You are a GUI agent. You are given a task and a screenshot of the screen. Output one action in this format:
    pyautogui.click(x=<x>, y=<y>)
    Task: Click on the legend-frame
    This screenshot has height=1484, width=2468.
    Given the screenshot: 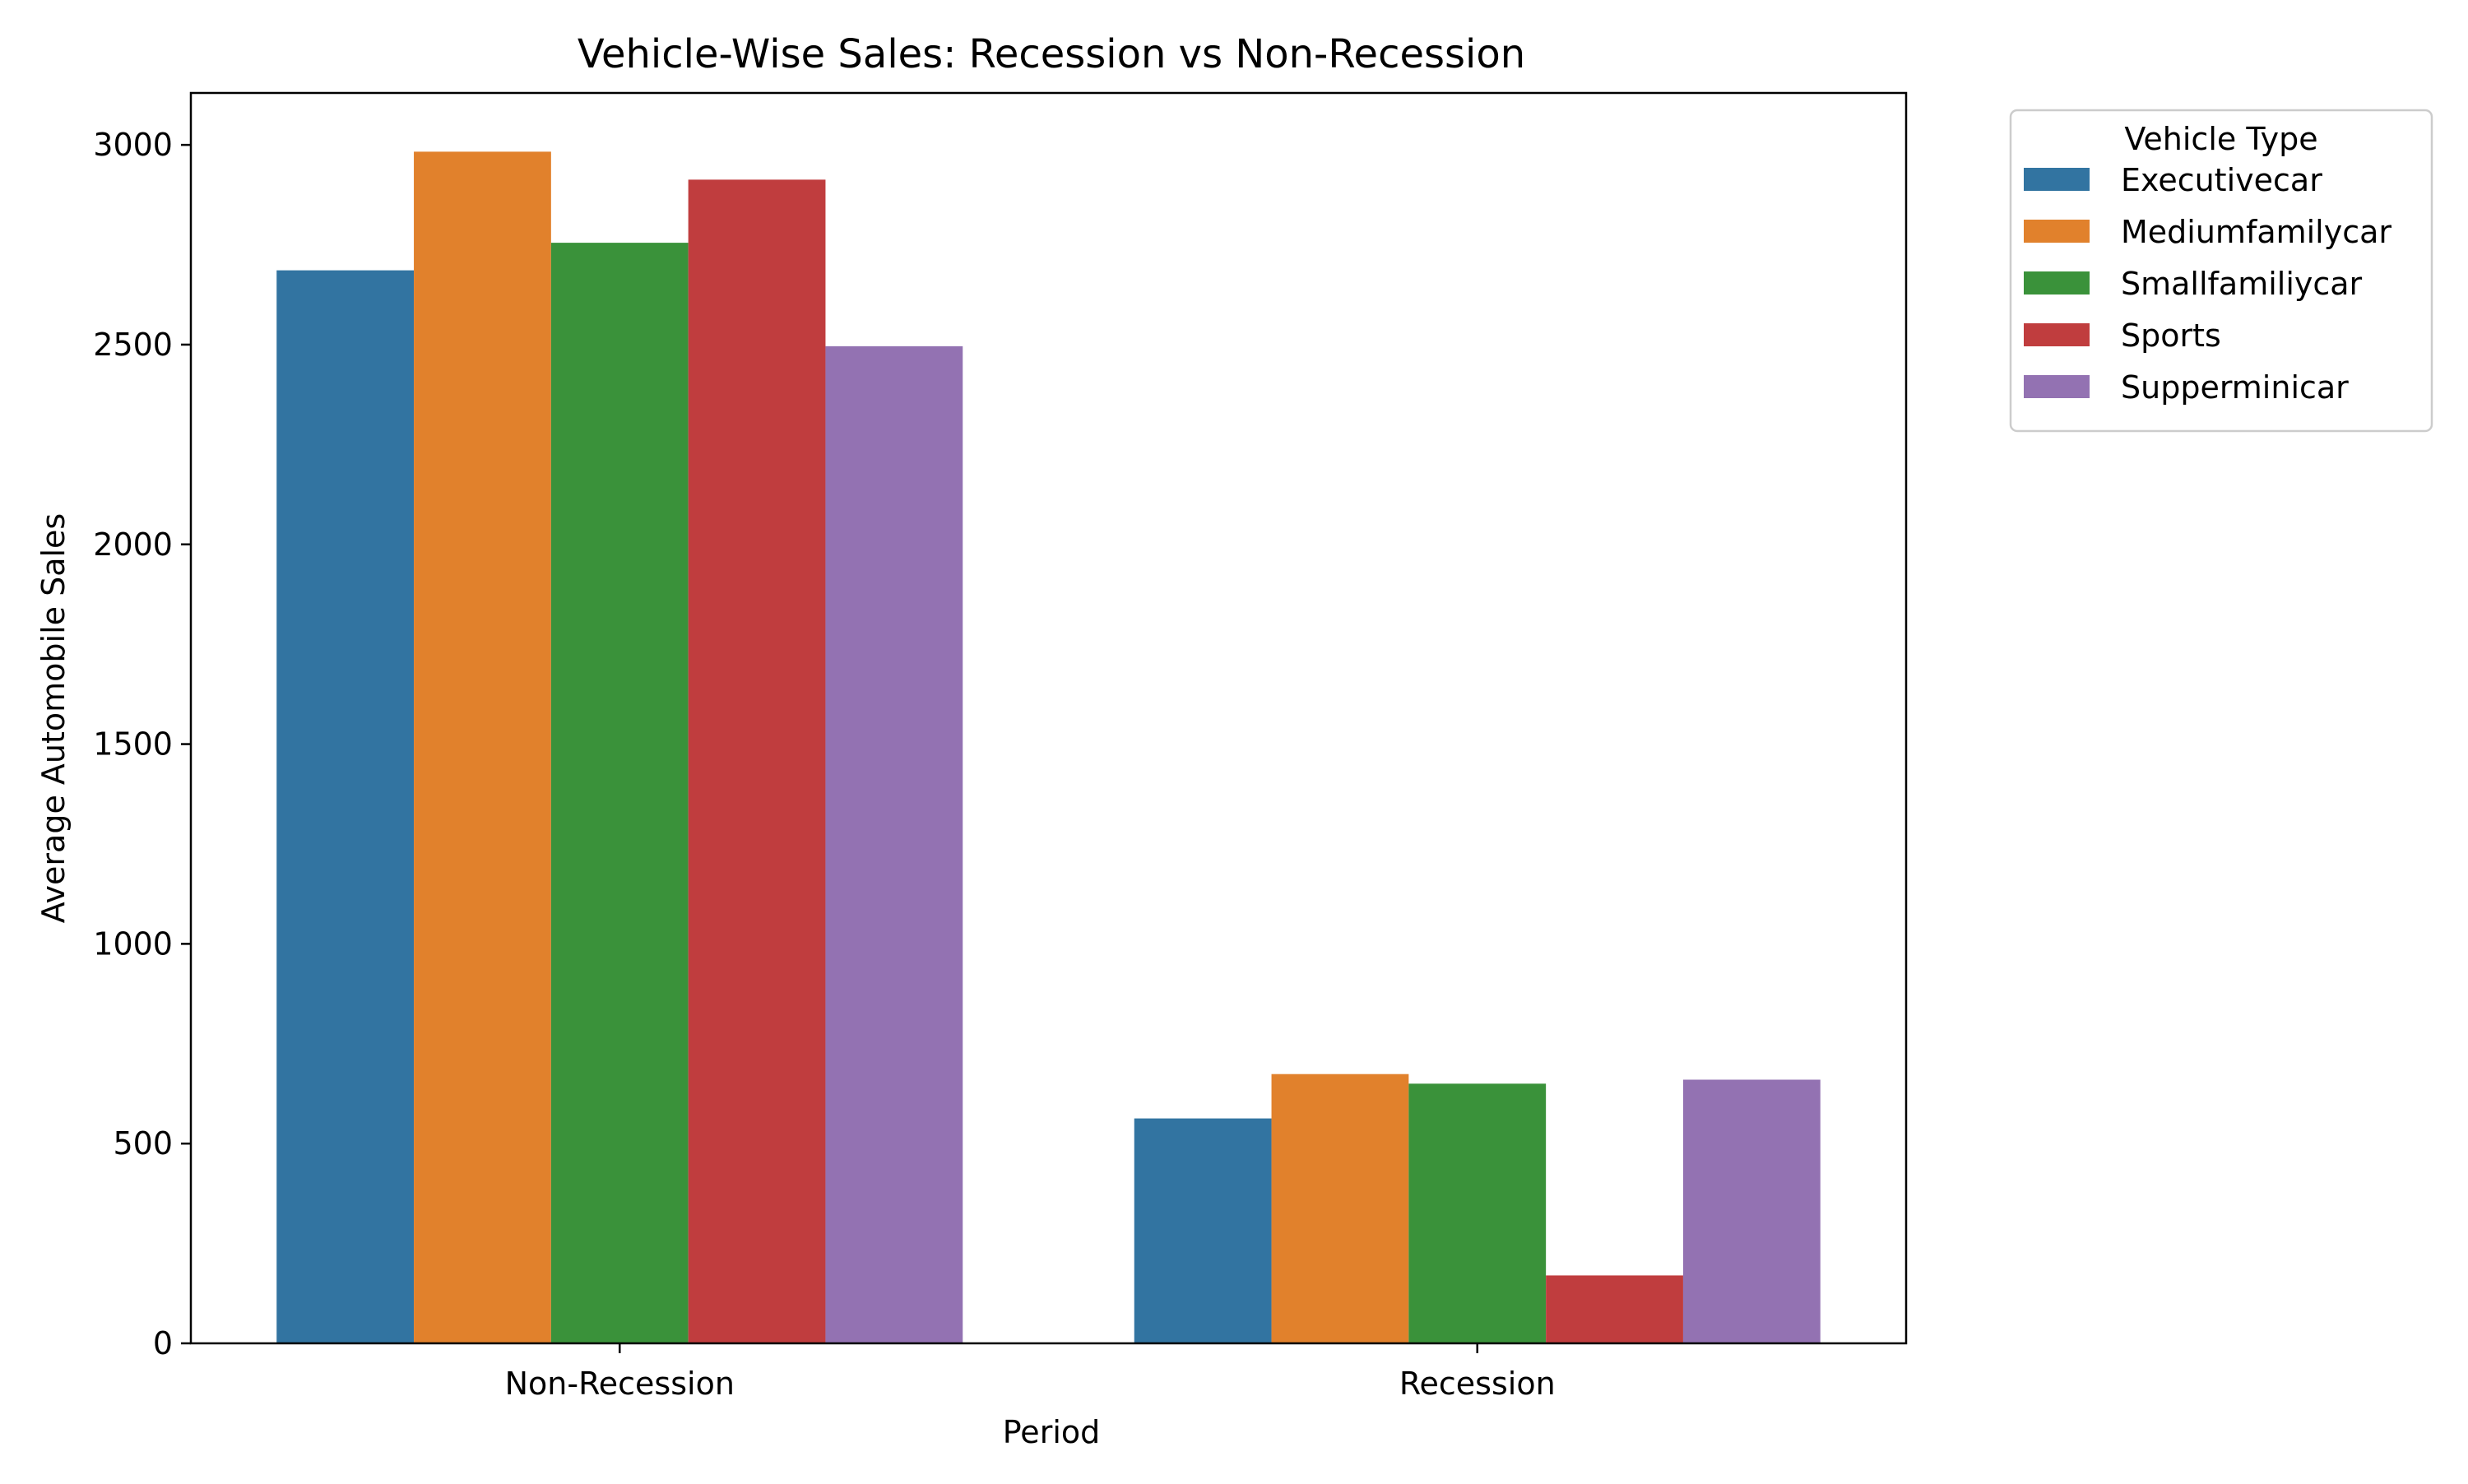 What is the action you would take?
    pyautogui.click(x=2221, y=271)
    